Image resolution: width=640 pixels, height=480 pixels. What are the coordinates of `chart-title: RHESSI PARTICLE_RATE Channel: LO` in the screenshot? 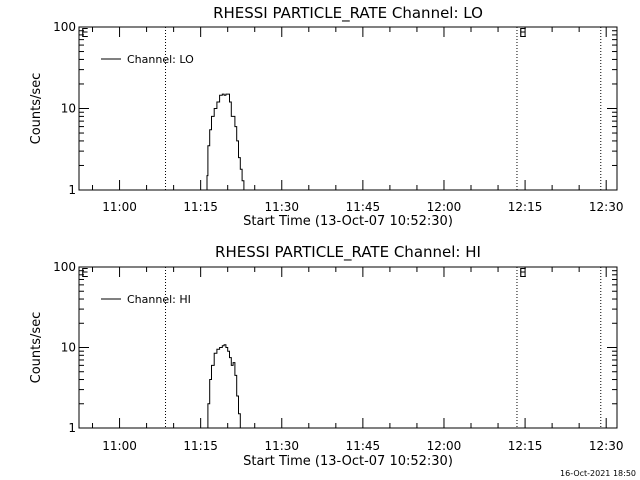 It's located at (348, 13).